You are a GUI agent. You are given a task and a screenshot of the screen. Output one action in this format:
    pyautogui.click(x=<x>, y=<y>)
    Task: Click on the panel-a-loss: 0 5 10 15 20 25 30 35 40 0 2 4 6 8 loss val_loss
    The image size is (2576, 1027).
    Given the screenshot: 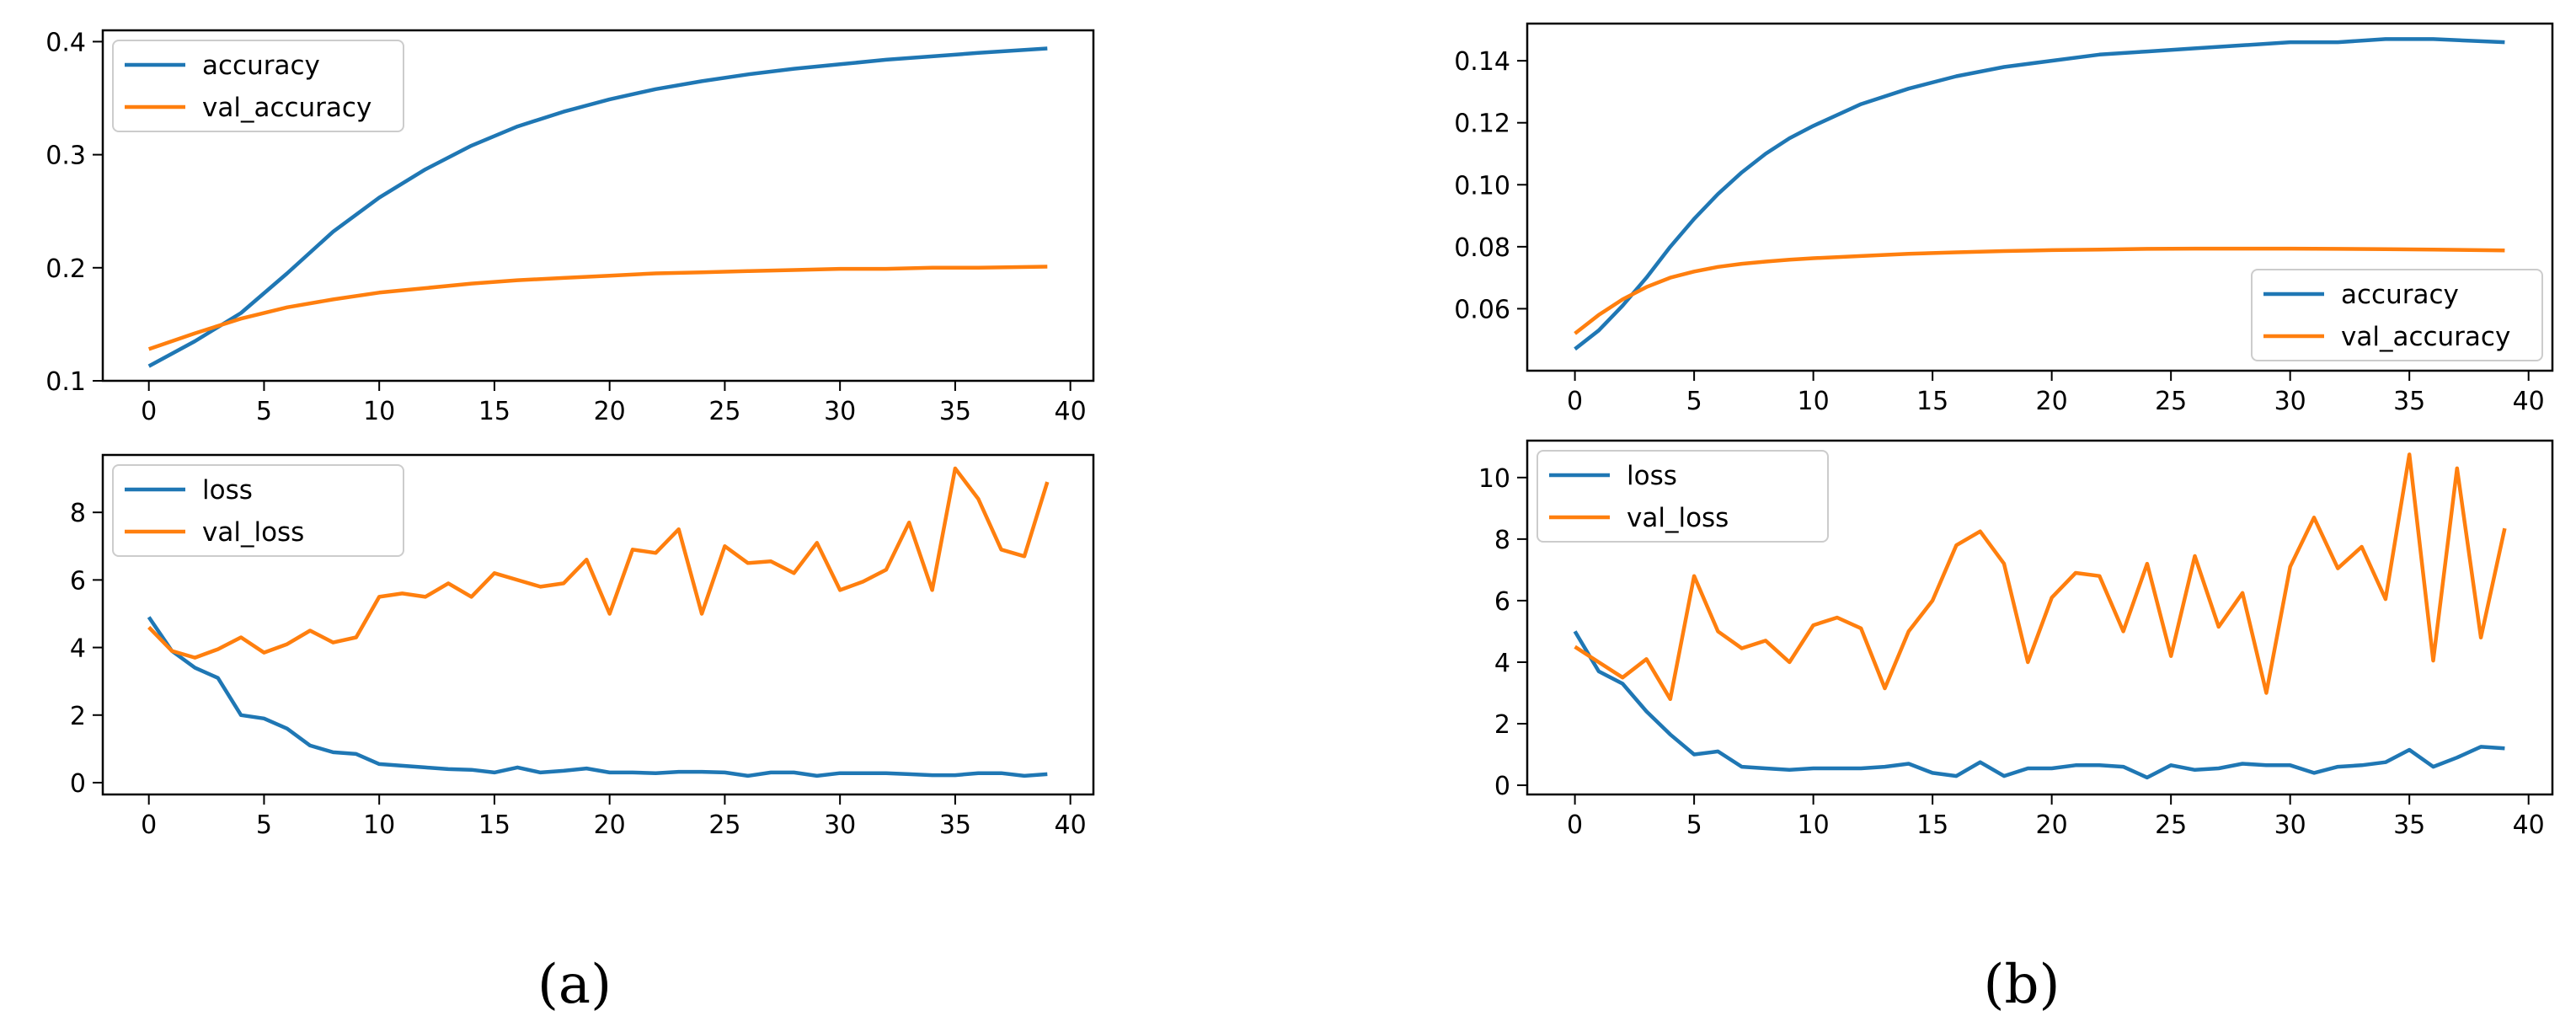 What is the action you would take?
    pyautogui.click(x=582, y=646)
    